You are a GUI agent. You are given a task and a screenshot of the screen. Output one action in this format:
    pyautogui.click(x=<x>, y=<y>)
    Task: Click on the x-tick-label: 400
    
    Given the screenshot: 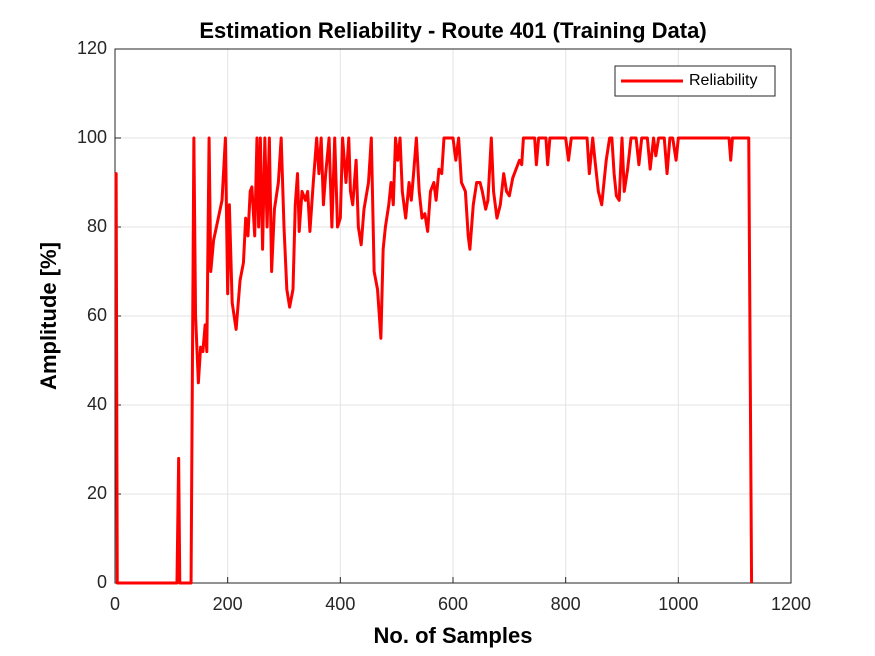 What is the action you would take?
    pyautogui.click(x=340, y=604)
    